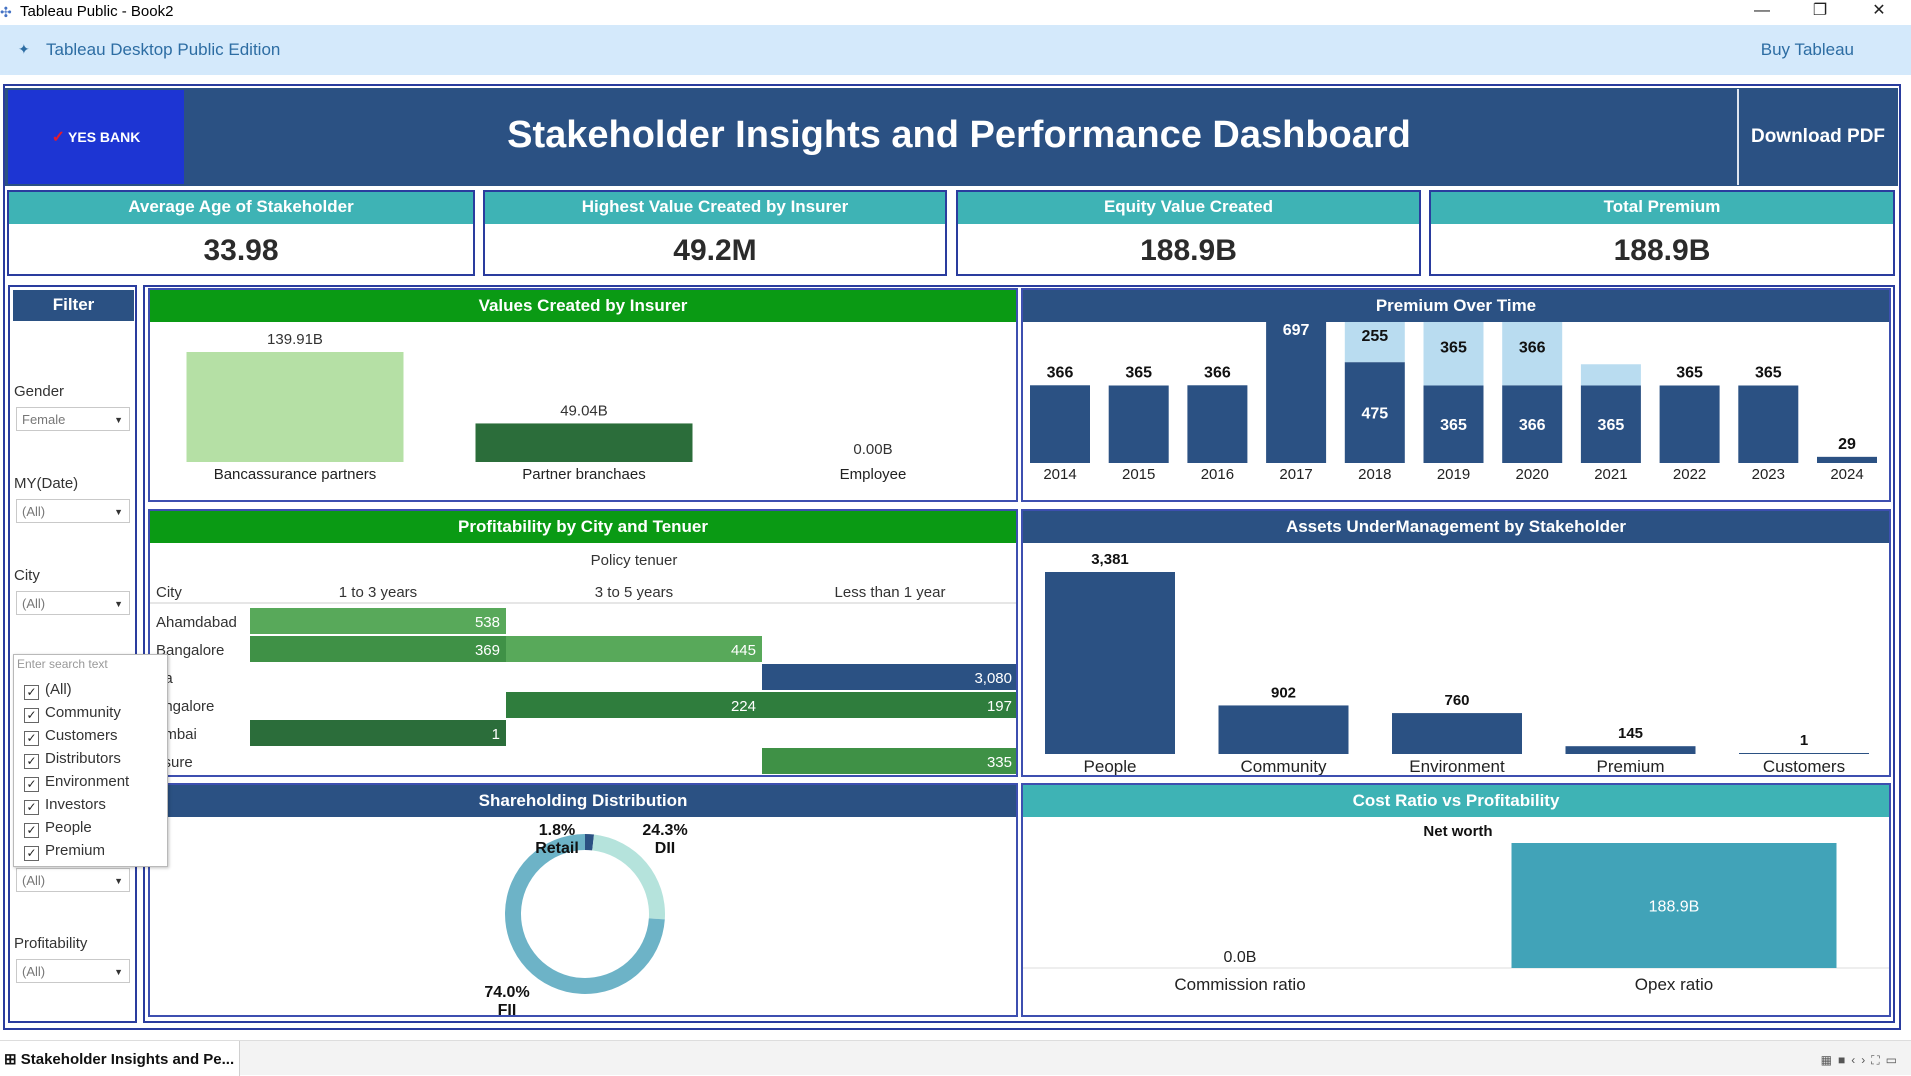  I want to click on category-label: People, so click(1110, 766).